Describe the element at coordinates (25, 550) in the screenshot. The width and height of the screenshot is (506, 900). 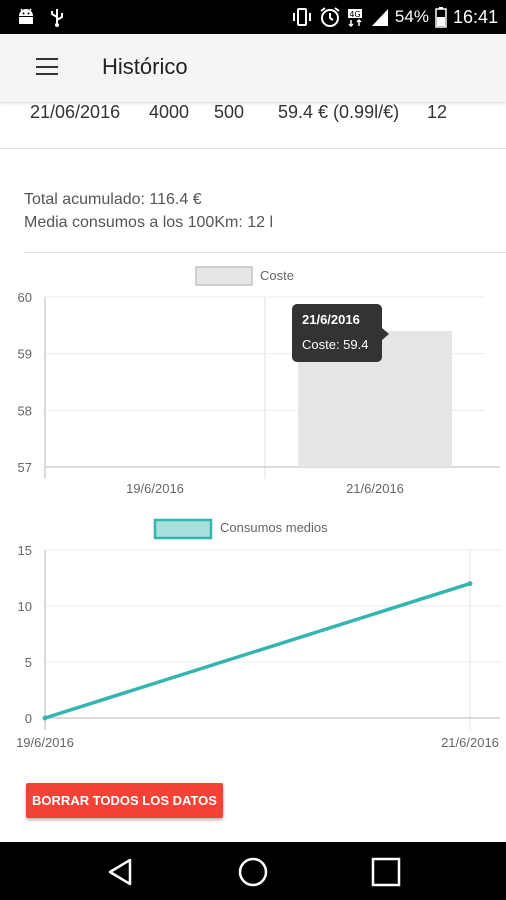
I see `y-tick-label: 15` at that location.